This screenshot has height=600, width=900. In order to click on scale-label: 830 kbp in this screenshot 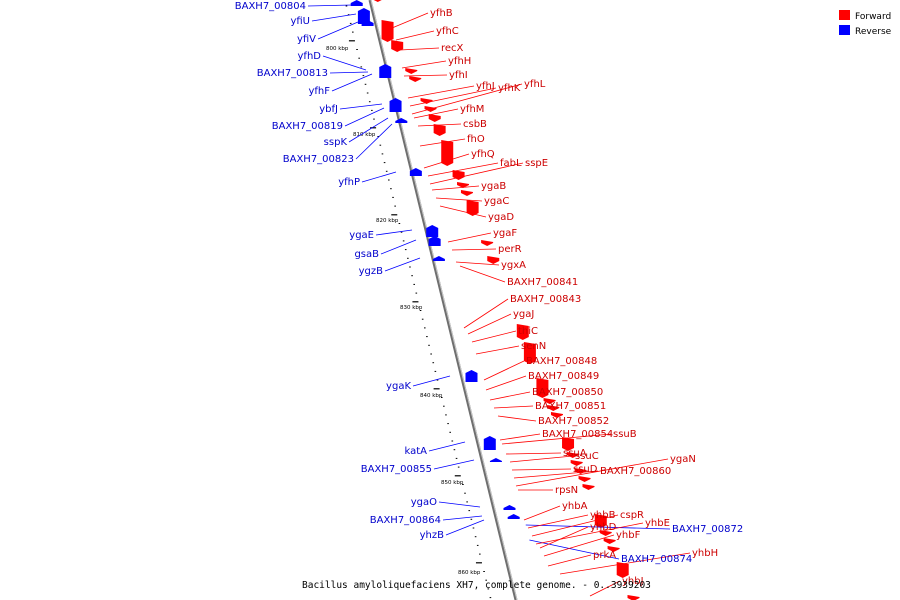, I will do `click(411, 308)`.